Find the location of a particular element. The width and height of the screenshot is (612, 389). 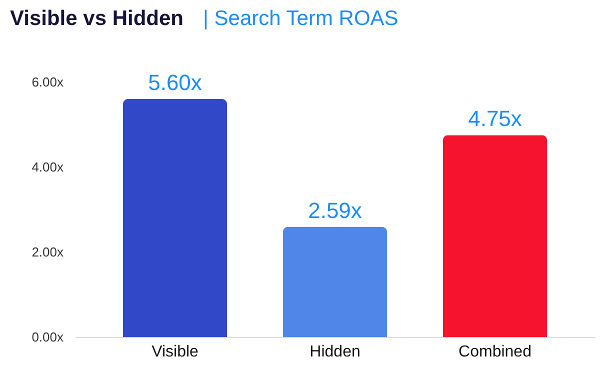

y-tick-label: 4.00x is located at coordinates (48, 167).